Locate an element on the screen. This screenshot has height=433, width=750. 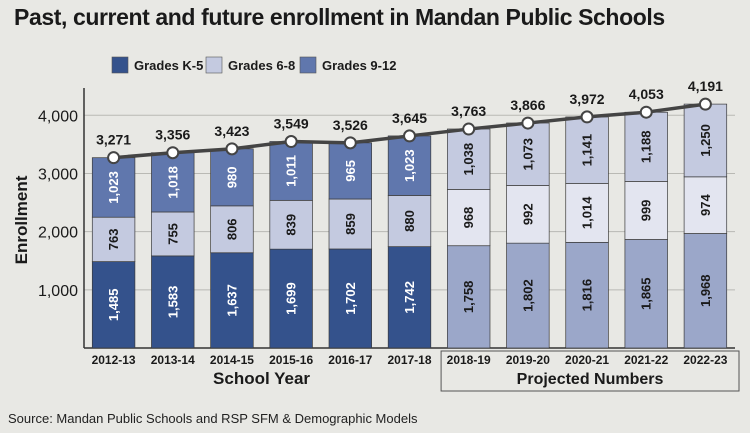
legend-swatch-g68 is located at coordinates (214, 65).